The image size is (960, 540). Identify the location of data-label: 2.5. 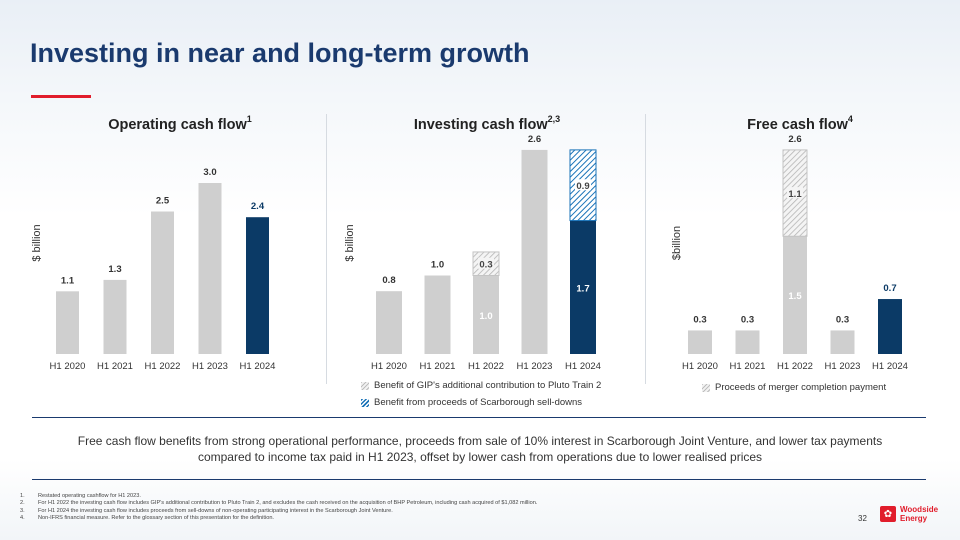
(163, 201).